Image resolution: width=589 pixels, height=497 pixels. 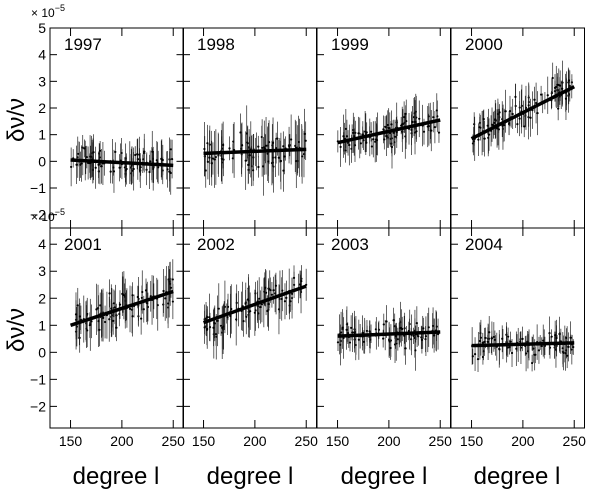 I want to click on y-exponent-top: × 10⁻⁵, so click(x=48, y=11).